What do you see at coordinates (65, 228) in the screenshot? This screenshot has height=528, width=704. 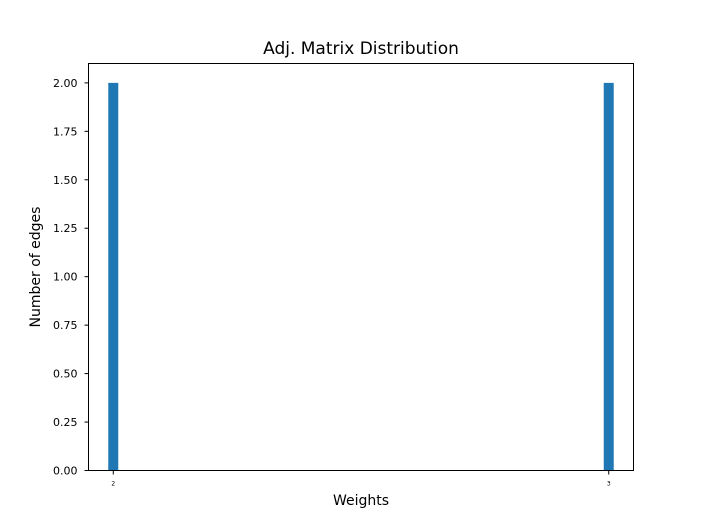 I see `y-tick-label-5: 1.25` at bounding box center [65, 228].